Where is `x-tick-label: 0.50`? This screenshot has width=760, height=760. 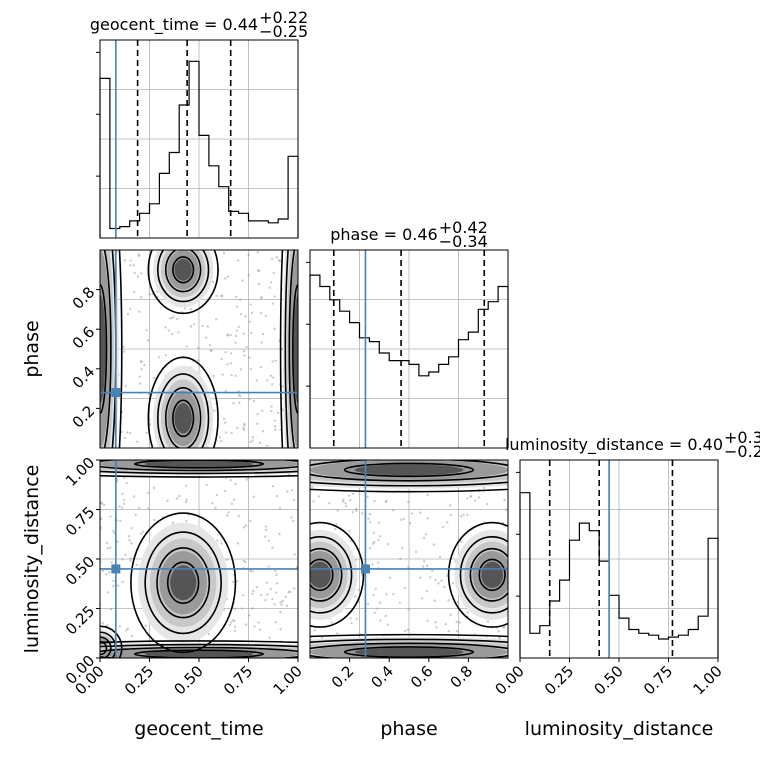 x-tick-label: 0.50 is located at coordinates (608, 680).